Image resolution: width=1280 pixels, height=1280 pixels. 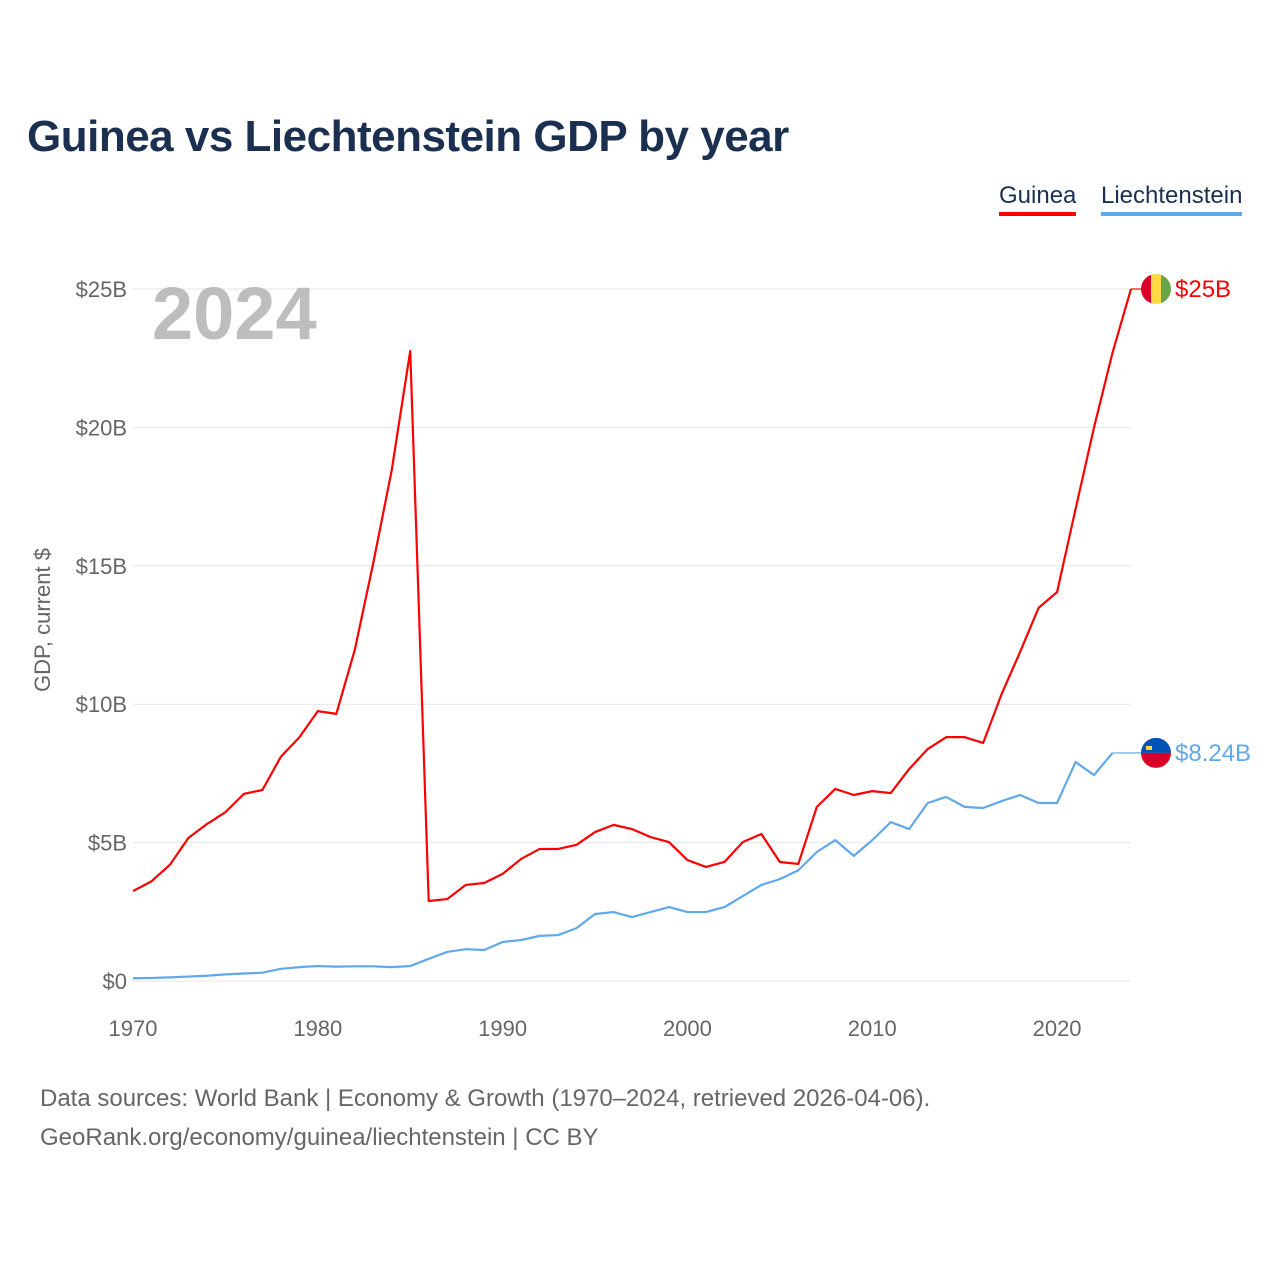 What do you see at coordinates (1038, 199) in the screenshot?
I see `legend-guinea: Guinea` at bounding box center [1038, 199].